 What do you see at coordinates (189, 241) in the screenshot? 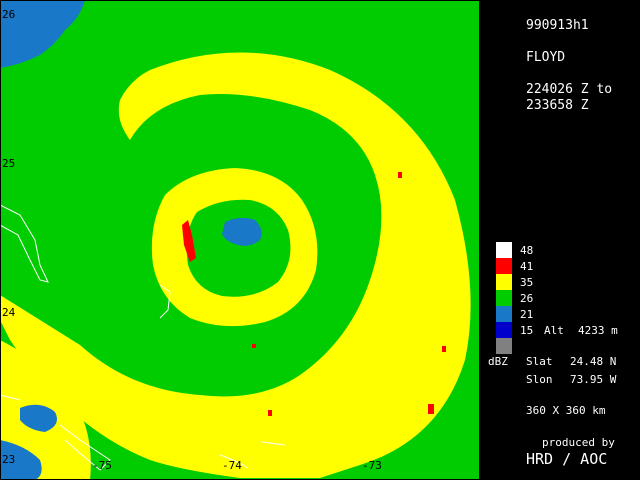
I see `eyewall-max` at bounding box center [189, 241].